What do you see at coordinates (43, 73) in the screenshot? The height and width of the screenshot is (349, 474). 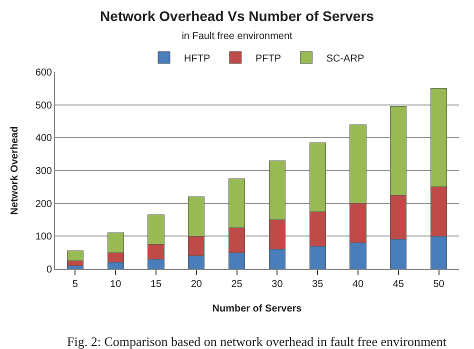 I see `y-tick-label: 600` at bounding box center [43, 73].